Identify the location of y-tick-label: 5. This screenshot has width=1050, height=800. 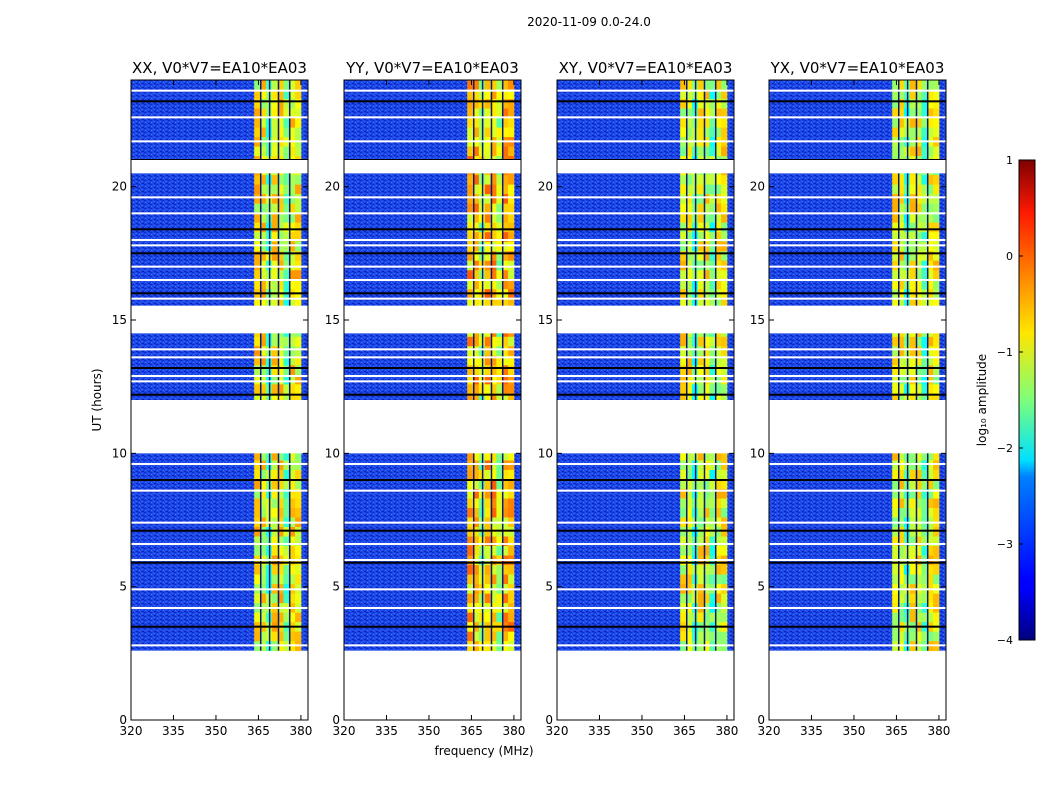
(336, 587).